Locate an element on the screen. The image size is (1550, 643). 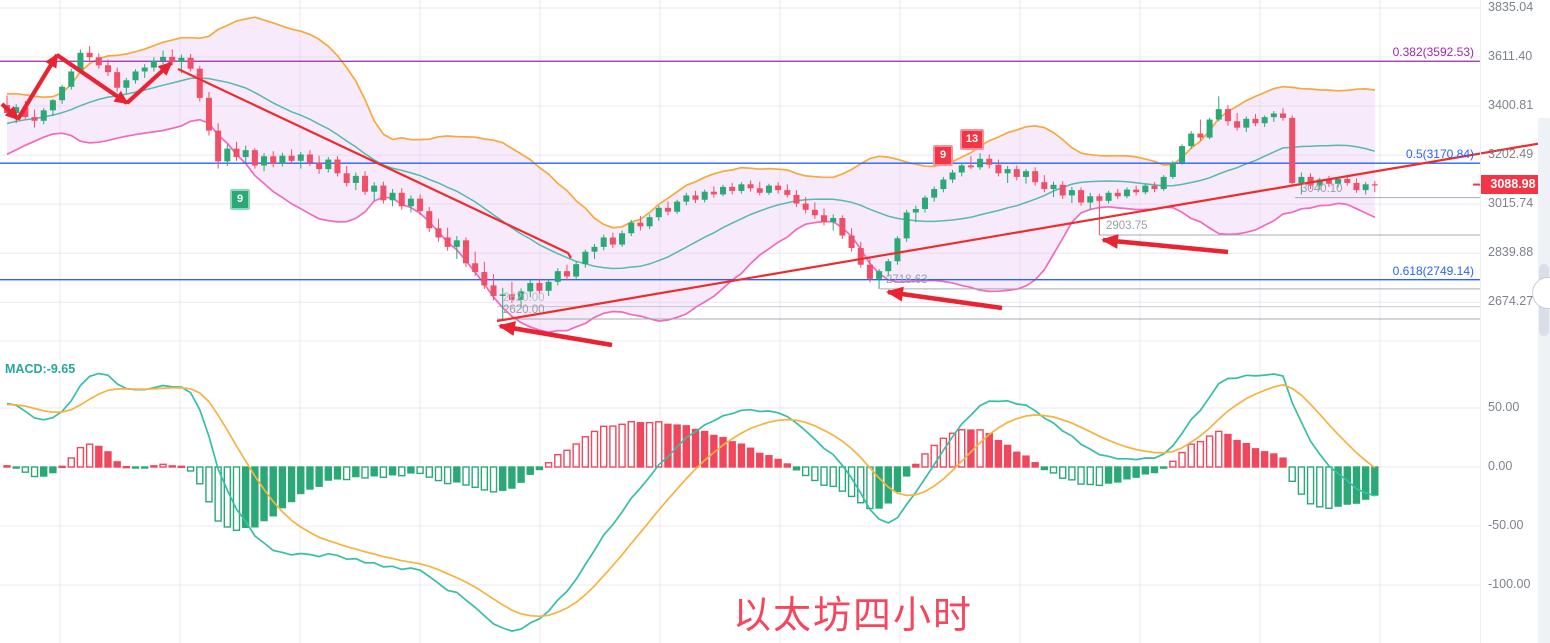
price-ray-label: 2903.75 is located at coordinates (1127, 226).